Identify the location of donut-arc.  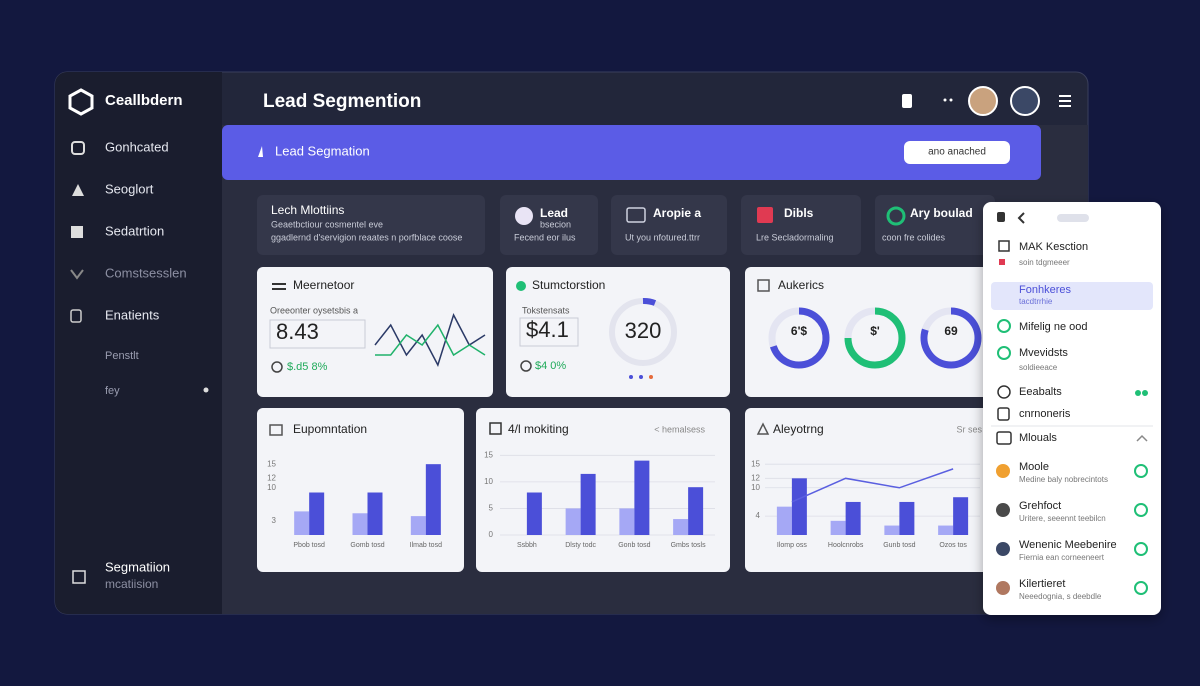
(799, 338).